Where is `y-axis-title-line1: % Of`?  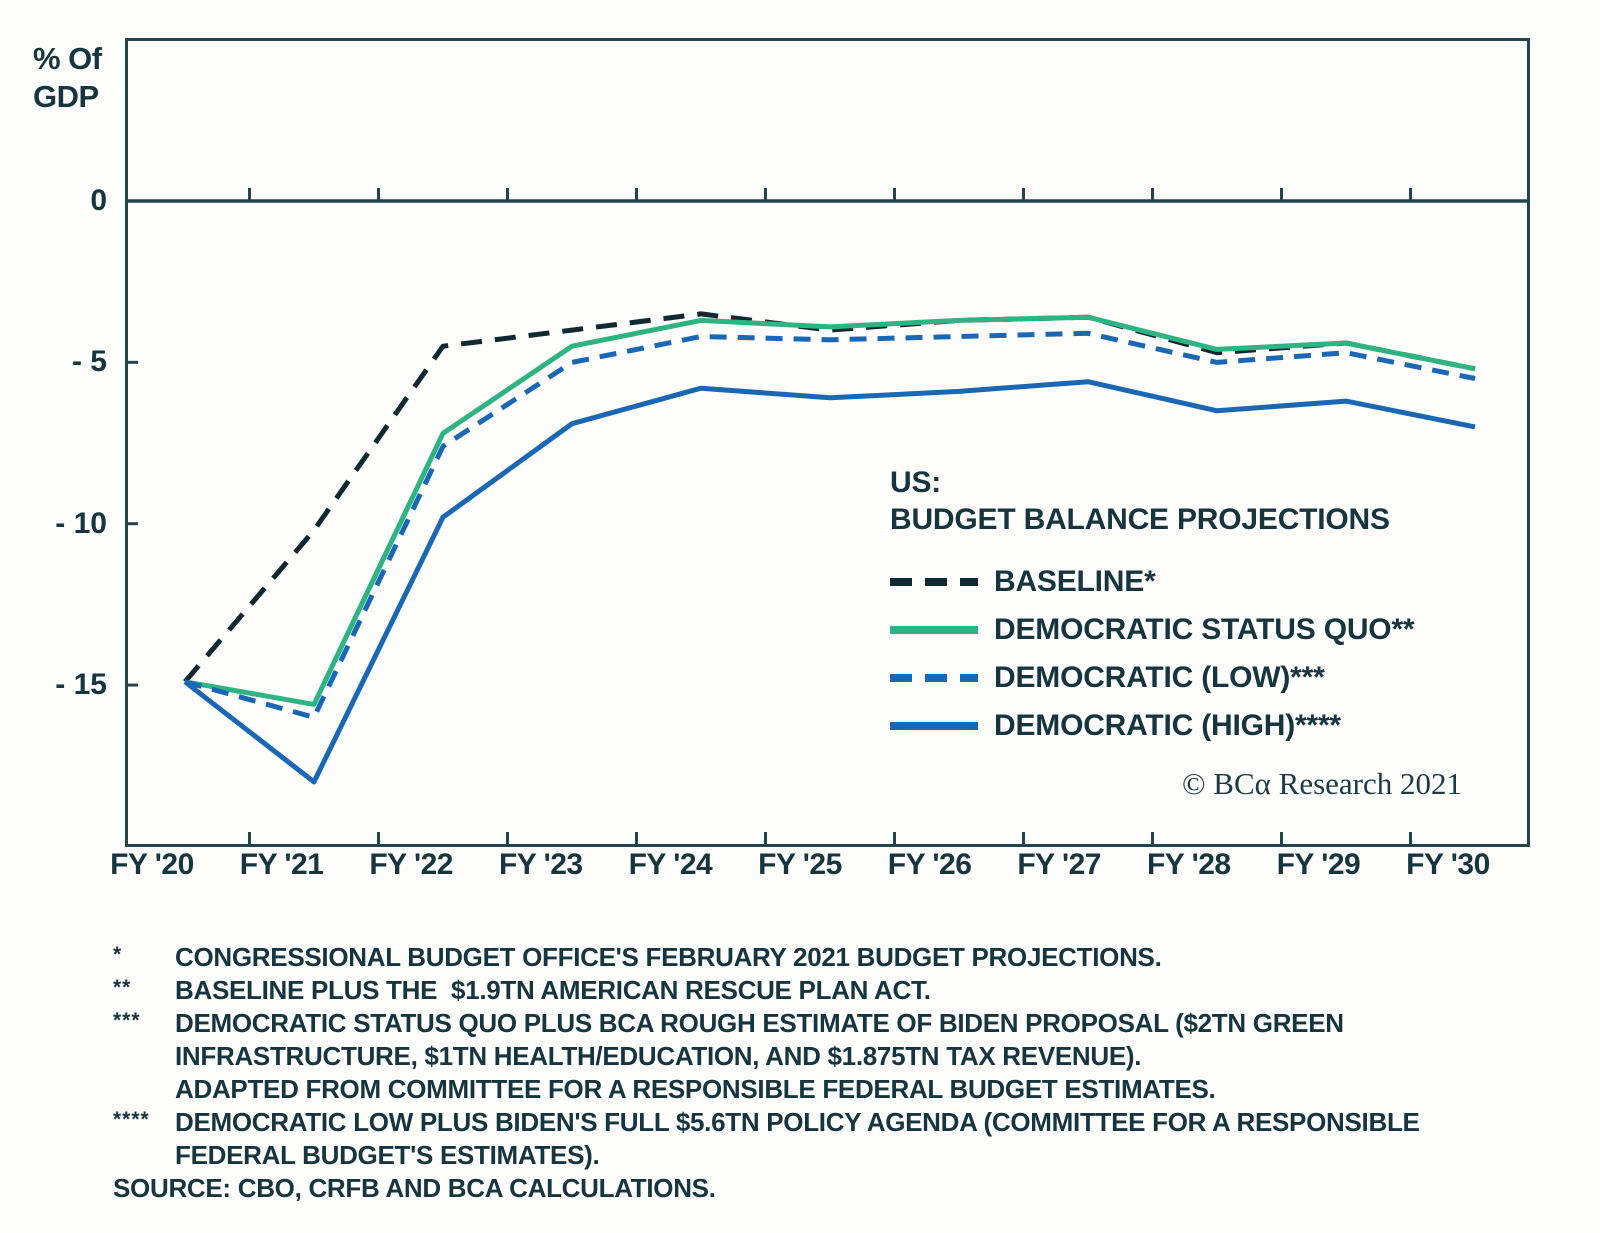 y-axis-title-line1: % Of is located at coordinates (67, 58).